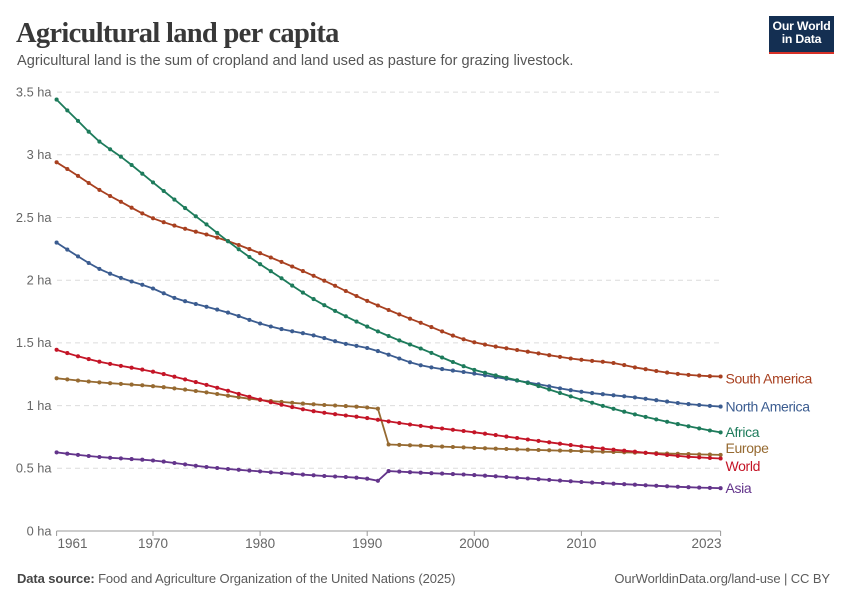 This screenshot has height=600, width=850. I want to click on svg-text: 3 ha, so click(40, 154).